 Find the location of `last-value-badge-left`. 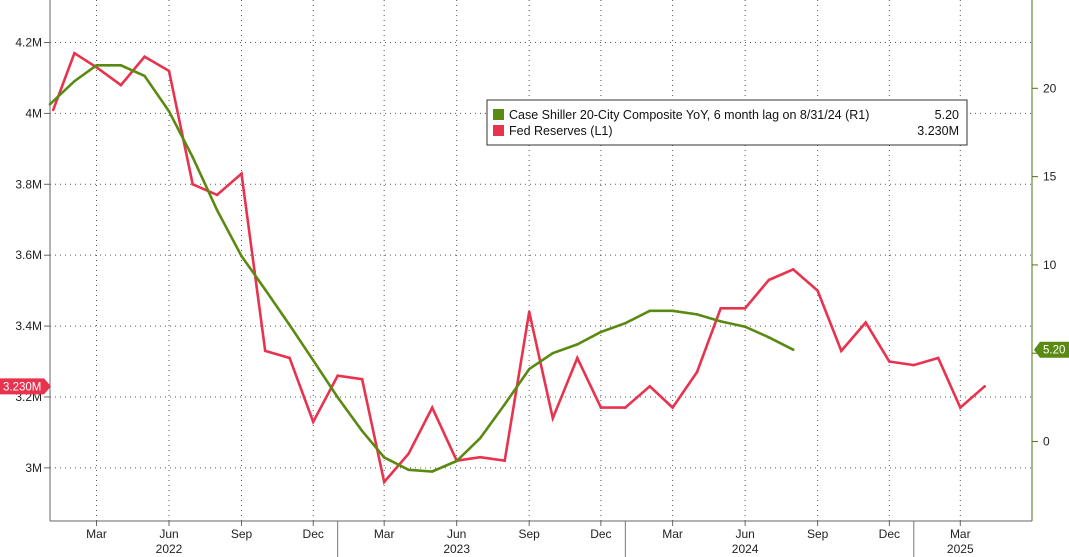

last-value-badge-left is located at coordinates (25, 386).